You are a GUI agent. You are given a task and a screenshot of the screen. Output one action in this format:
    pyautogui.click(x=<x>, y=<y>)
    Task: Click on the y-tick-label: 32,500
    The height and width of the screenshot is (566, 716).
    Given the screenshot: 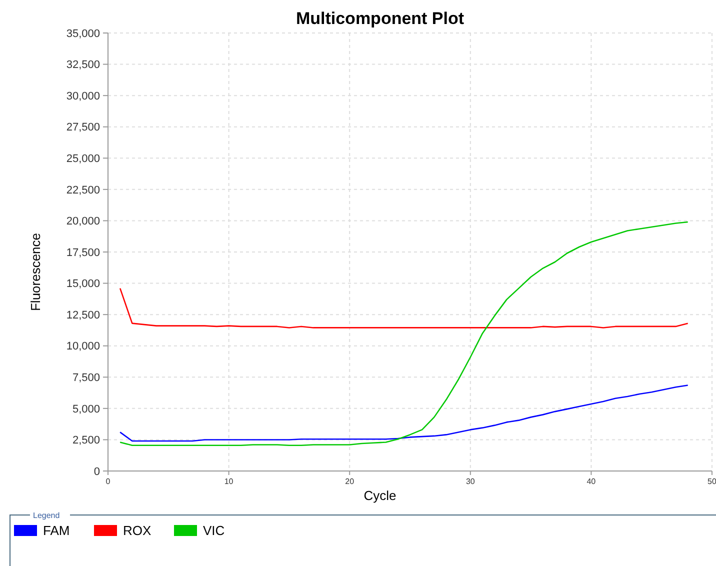 What is the action you would take?
    pyautogui.click(x=83, y=65)
    